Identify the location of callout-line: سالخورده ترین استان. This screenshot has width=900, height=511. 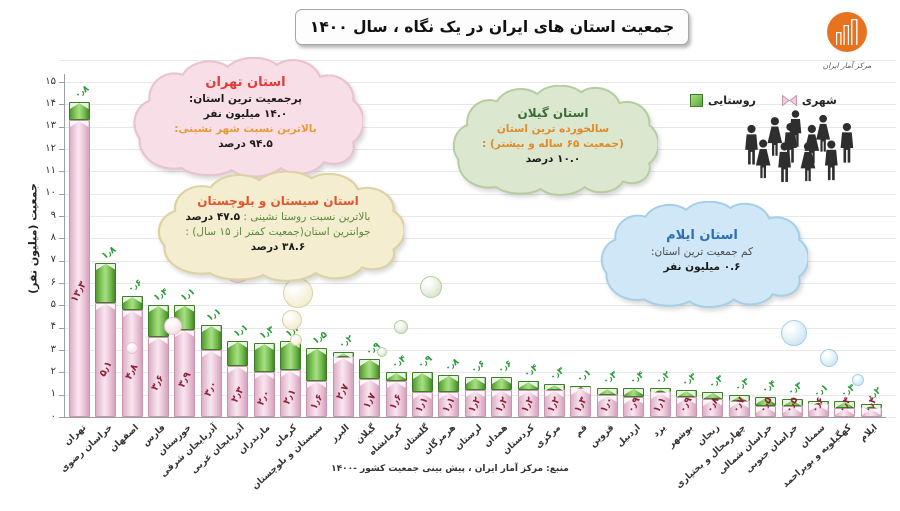
(553, 129).